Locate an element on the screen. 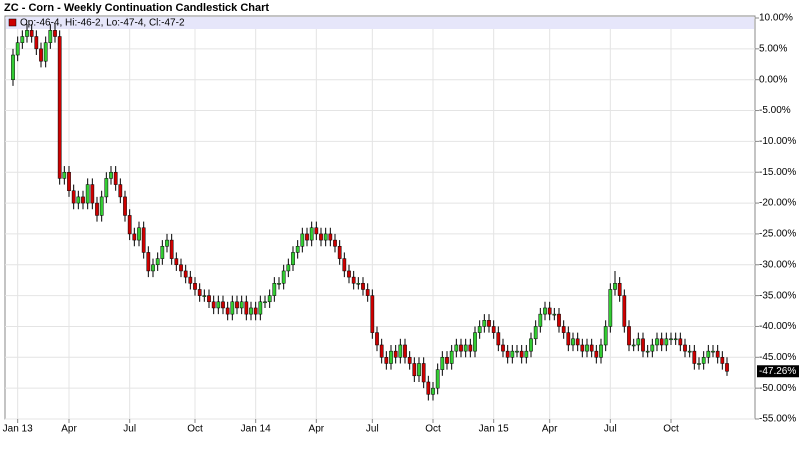 This screenshot has width=800, height=454. y-tick-label: -50.00% is located at coordinates (777, 388).